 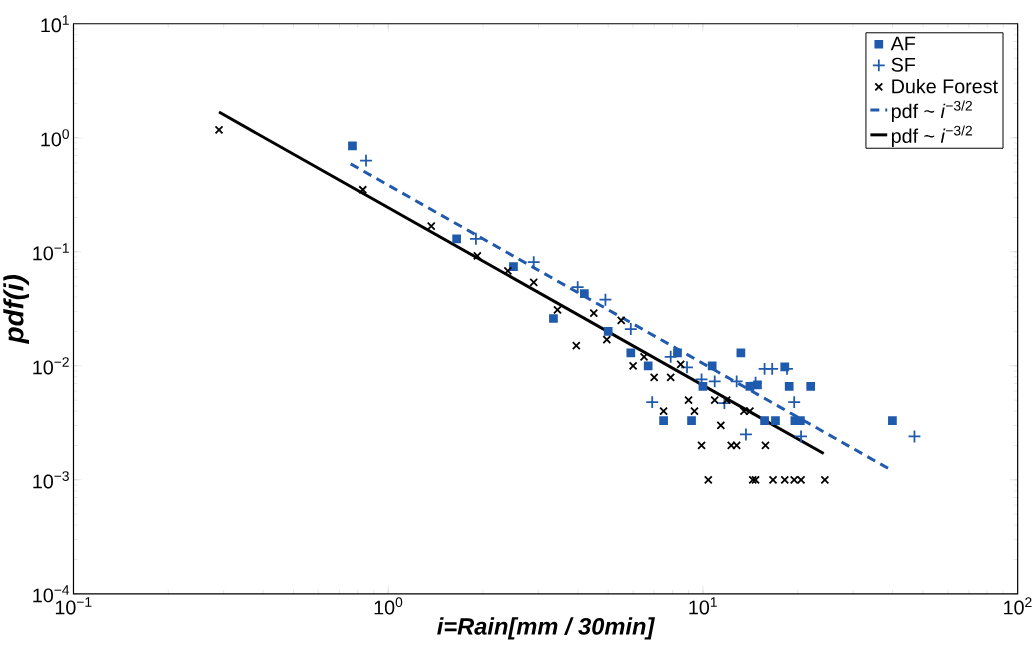 I want to click on legend-label: Duke Forest, so click(x=945, y=86).